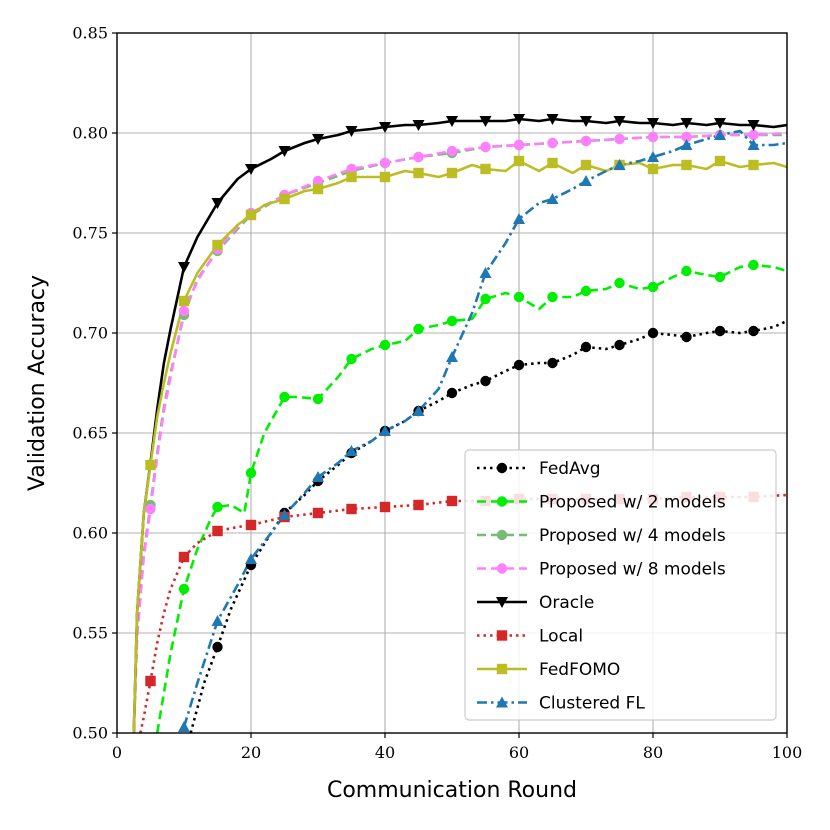 The height and width of the screenshot is (830, 830). What do you see at coordinates (632, 570) in the screenshot?
I see `legend-label-proposed-w-8-models: Proposed w/ 8 models` at bounding box center [632, 570].